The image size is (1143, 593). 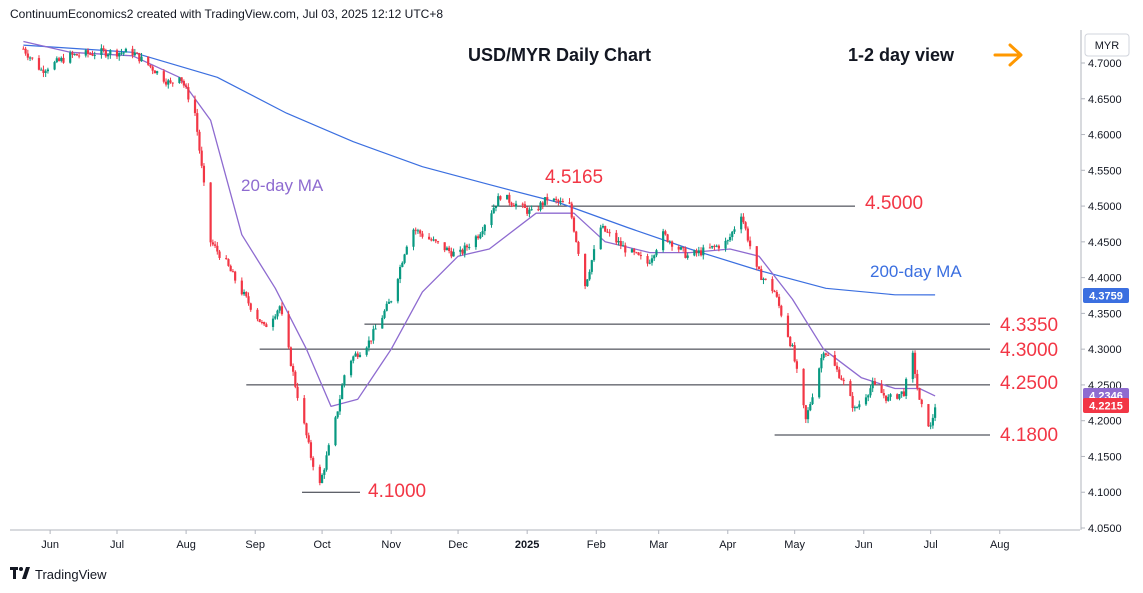 I want to click on y-tick-label: 4.3000, so click(x=1105, y=350).